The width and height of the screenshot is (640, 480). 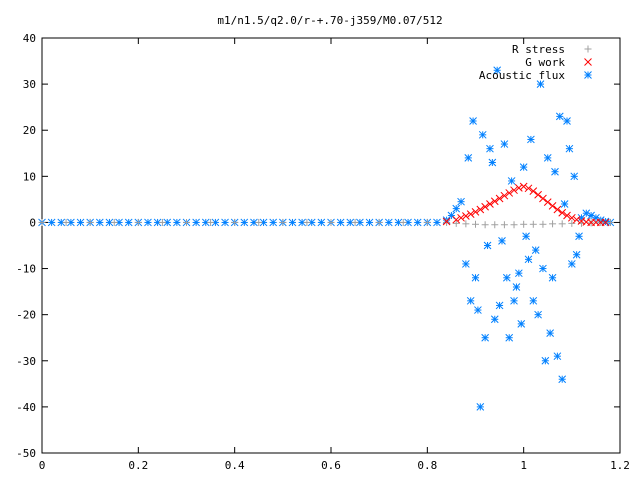 I want to click on y-tick-label: -20, so click(x=26, y=315).